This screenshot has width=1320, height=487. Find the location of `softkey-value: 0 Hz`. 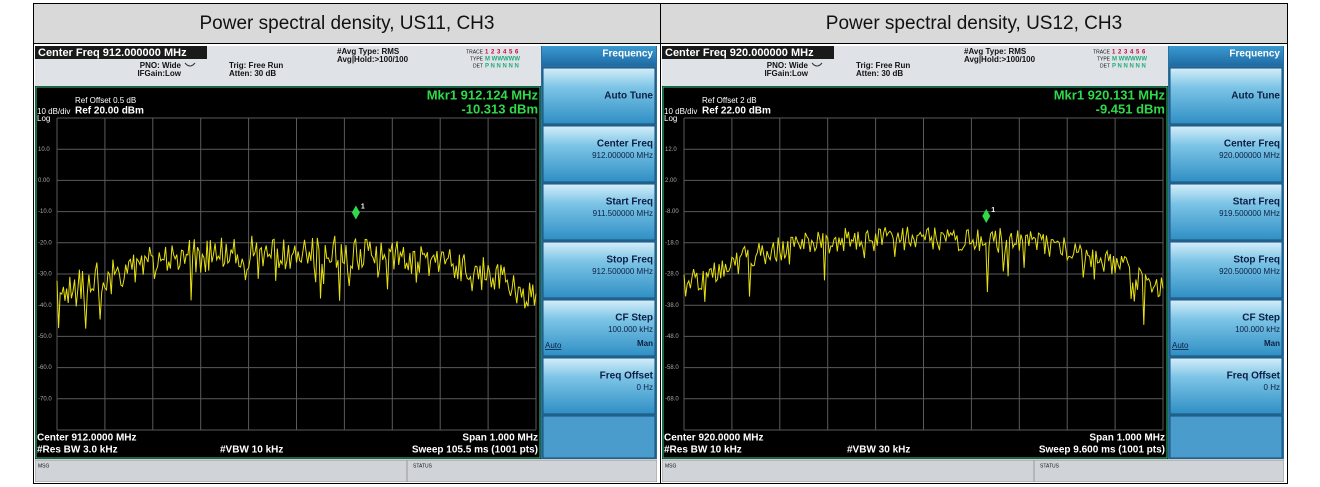

softkey-value: 0 Hz is located at coordinates (645, 387).